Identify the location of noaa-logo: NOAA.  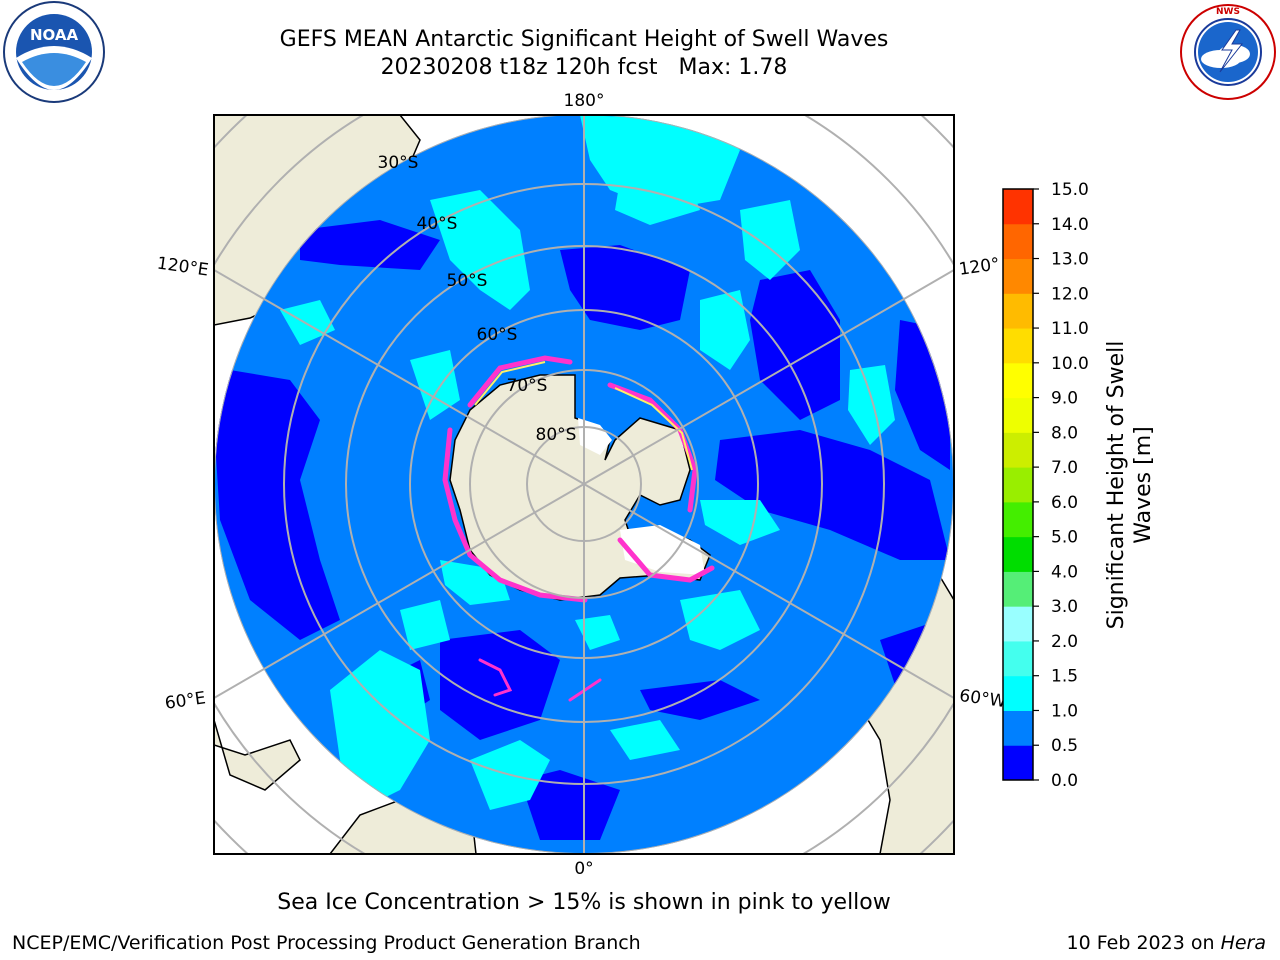
(54, 52).